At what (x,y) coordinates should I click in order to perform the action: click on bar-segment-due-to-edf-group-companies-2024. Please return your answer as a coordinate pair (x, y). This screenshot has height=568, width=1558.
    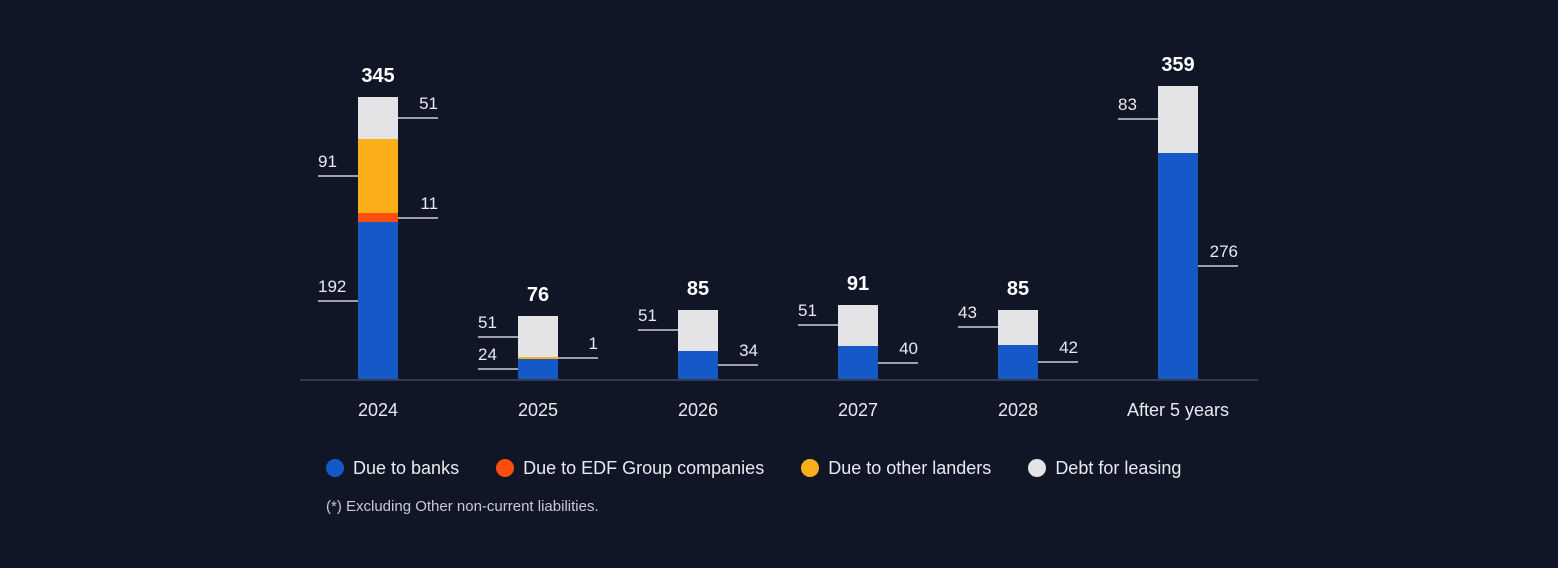
    Looking at the image, I should click on (378, 218).